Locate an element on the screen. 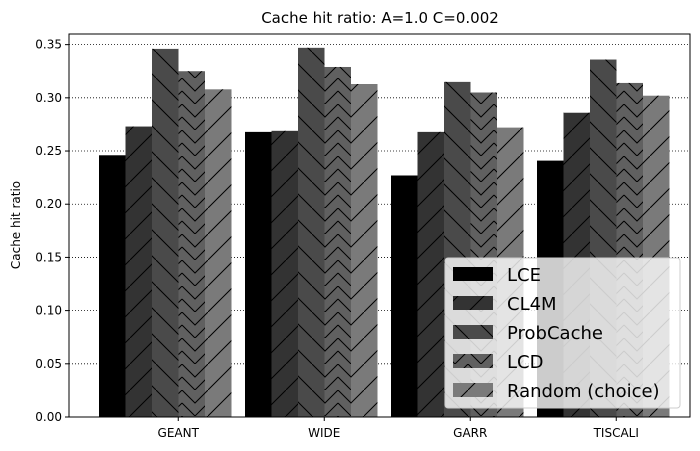  legend-label: Random (choice) is located at coordinates (583, 391).